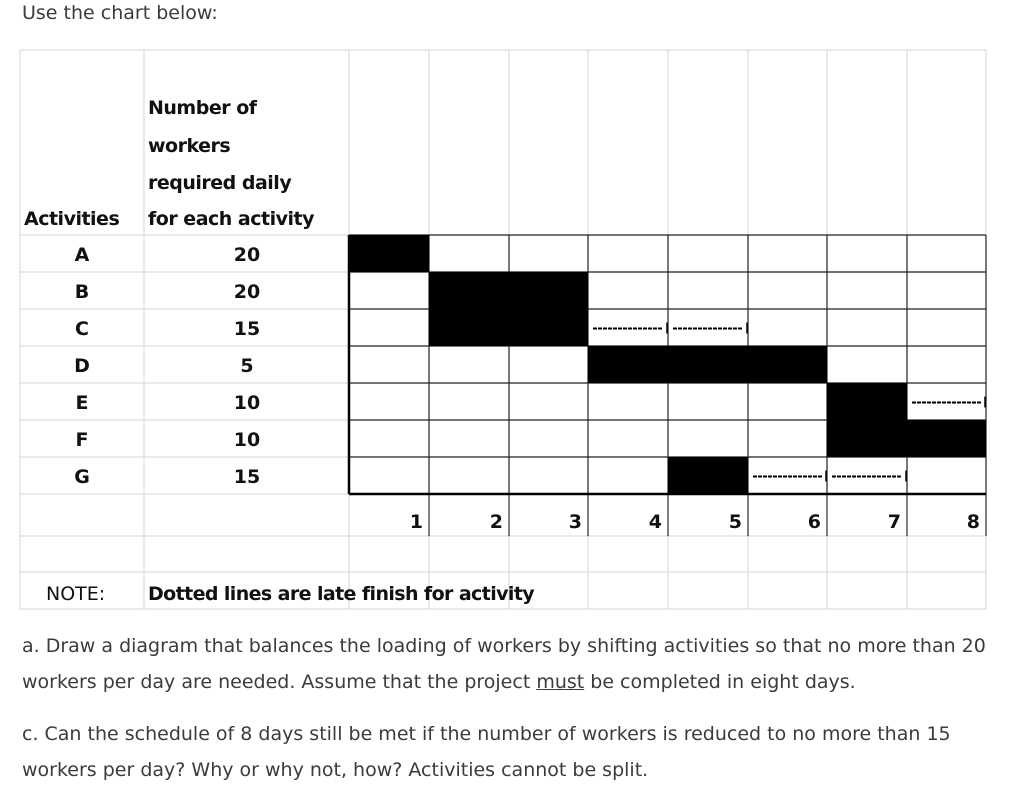 The image size is (1024, 808). What do you see at coordinates (82, 292) in the screenshot?
I see `activity-label: B` at bounding box center [82, 292].